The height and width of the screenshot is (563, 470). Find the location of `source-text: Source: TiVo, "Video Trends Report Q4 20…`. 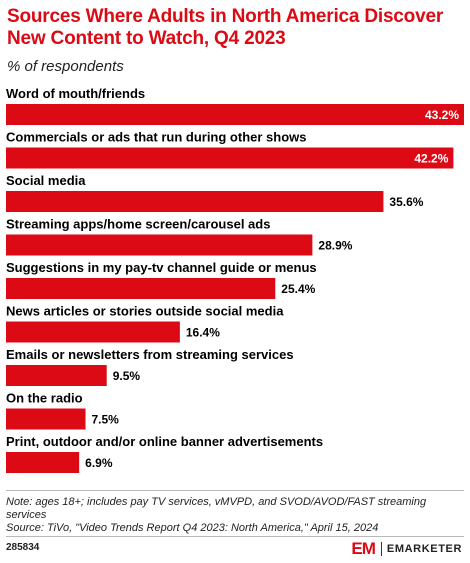

source-text: Source: TiVo, "Video Trends Report Q4 20… is located at coordinates (192, 528).